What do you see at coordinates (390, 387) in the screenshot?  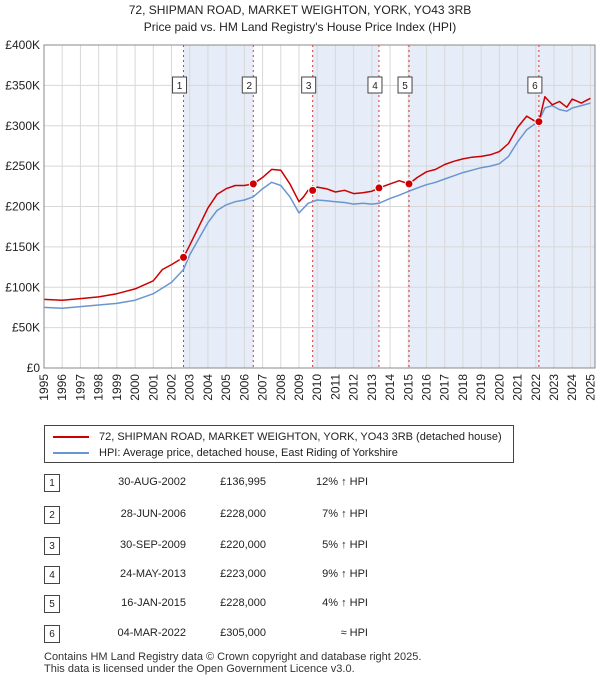 I see `x-tick-label: 2014` at bounding box center [390, 387].